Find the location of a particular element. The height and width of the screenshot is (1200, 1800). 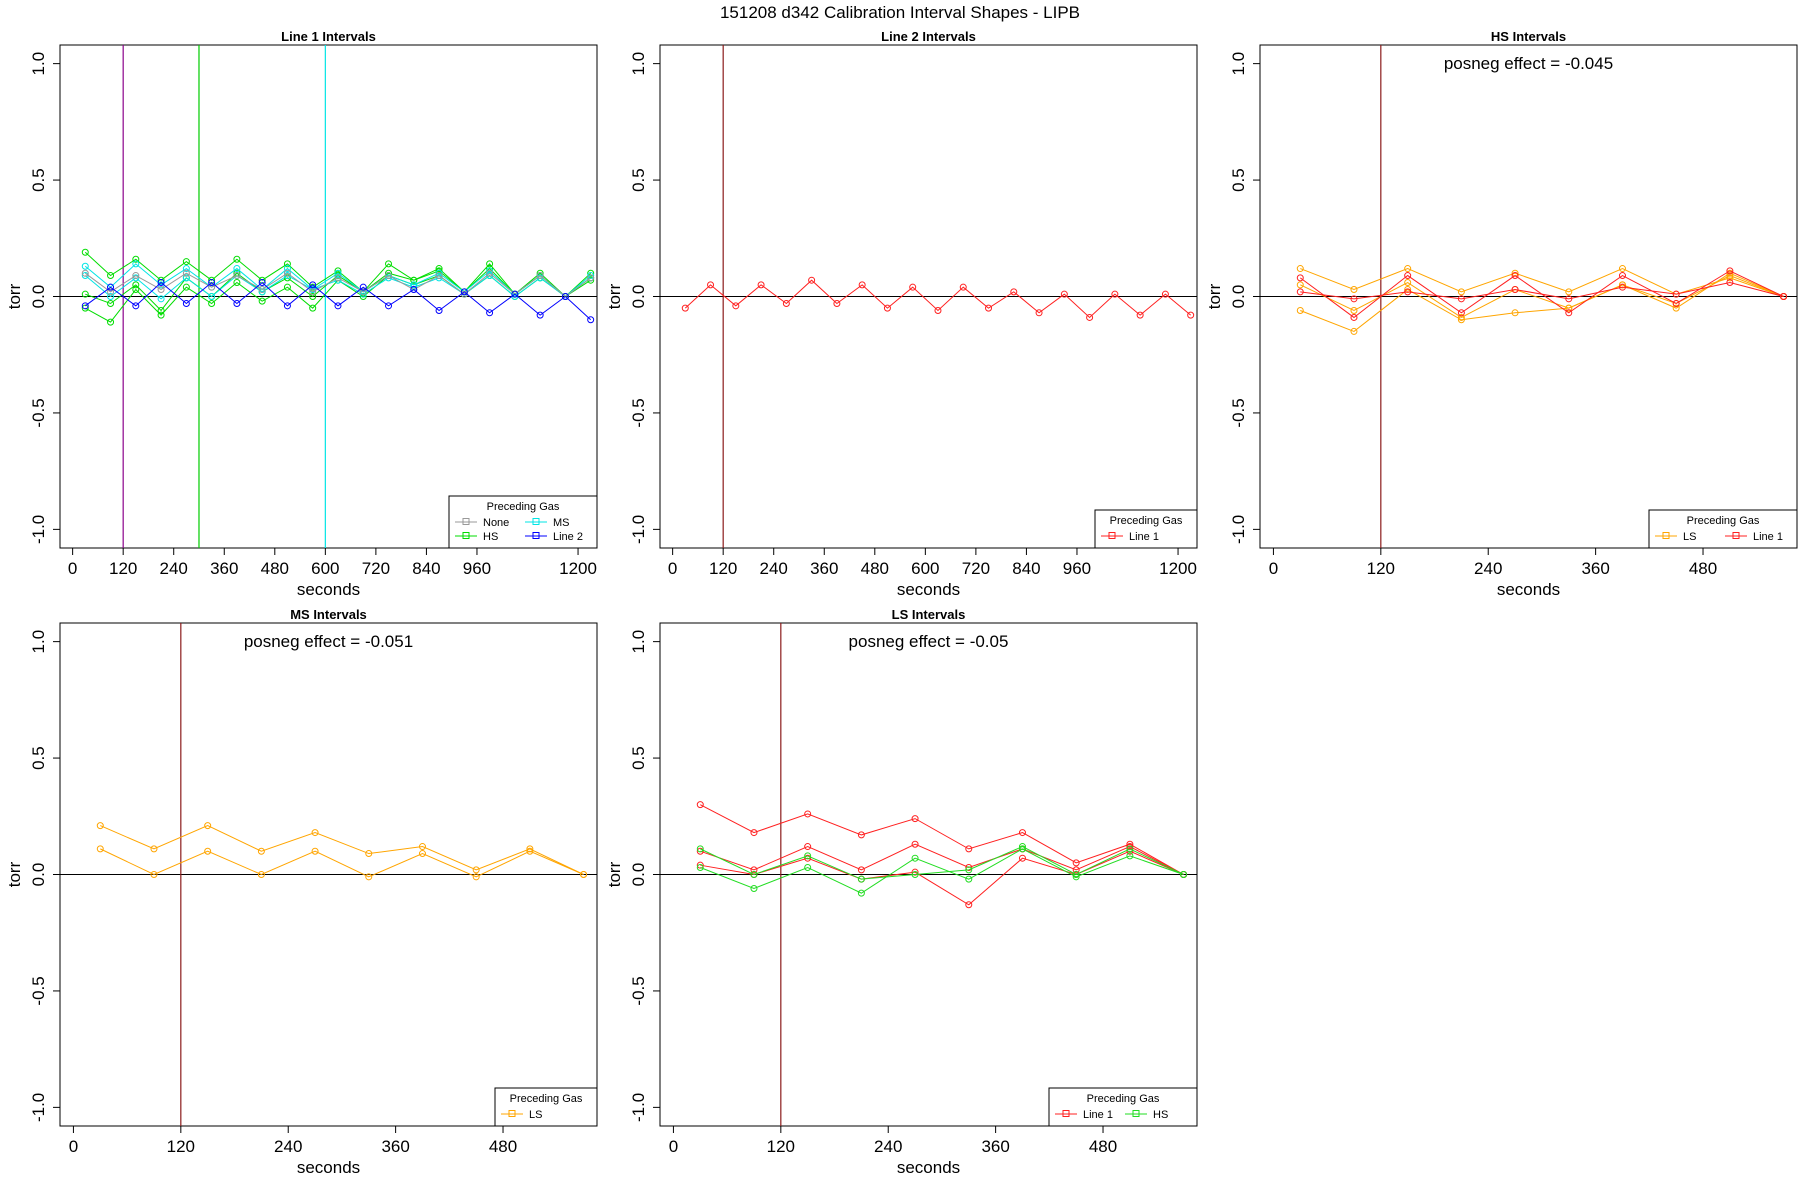

panel-title: MS Intervals is located at coordinates (328, 614).